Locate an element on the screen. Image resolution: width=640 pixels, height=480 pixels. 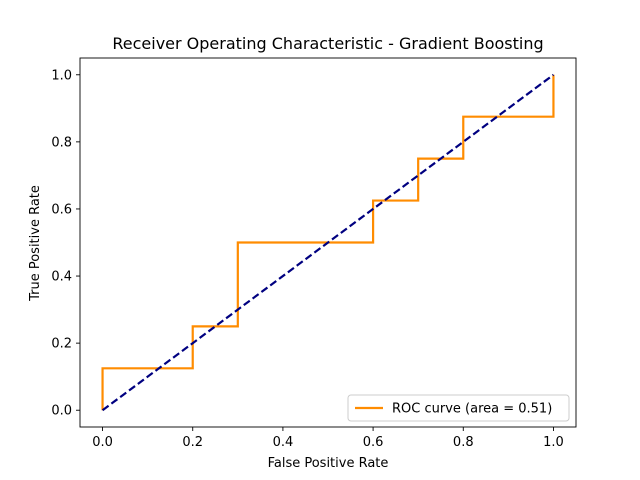
x-tick-label: 1.0 is located at coordinates (553, 442).